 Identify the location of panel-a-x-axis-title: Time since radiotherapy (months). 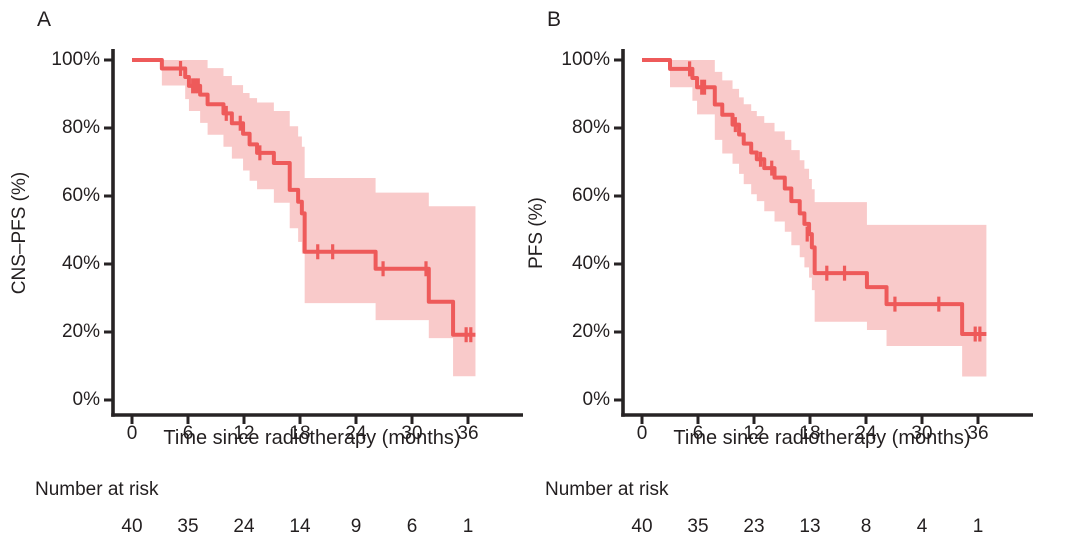
(312, 438).